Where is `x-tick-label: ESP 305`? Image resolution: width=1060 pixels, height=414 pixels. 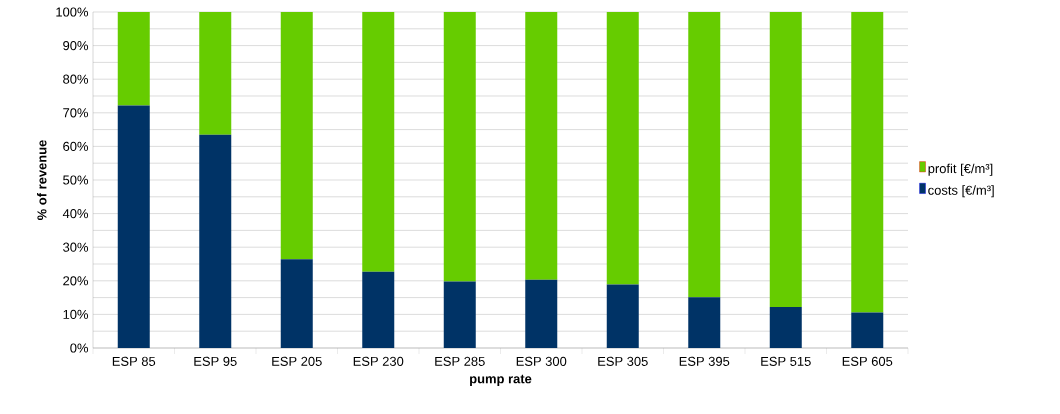
x-tick-label: ESP 305 is located at coordinates (623, 361).